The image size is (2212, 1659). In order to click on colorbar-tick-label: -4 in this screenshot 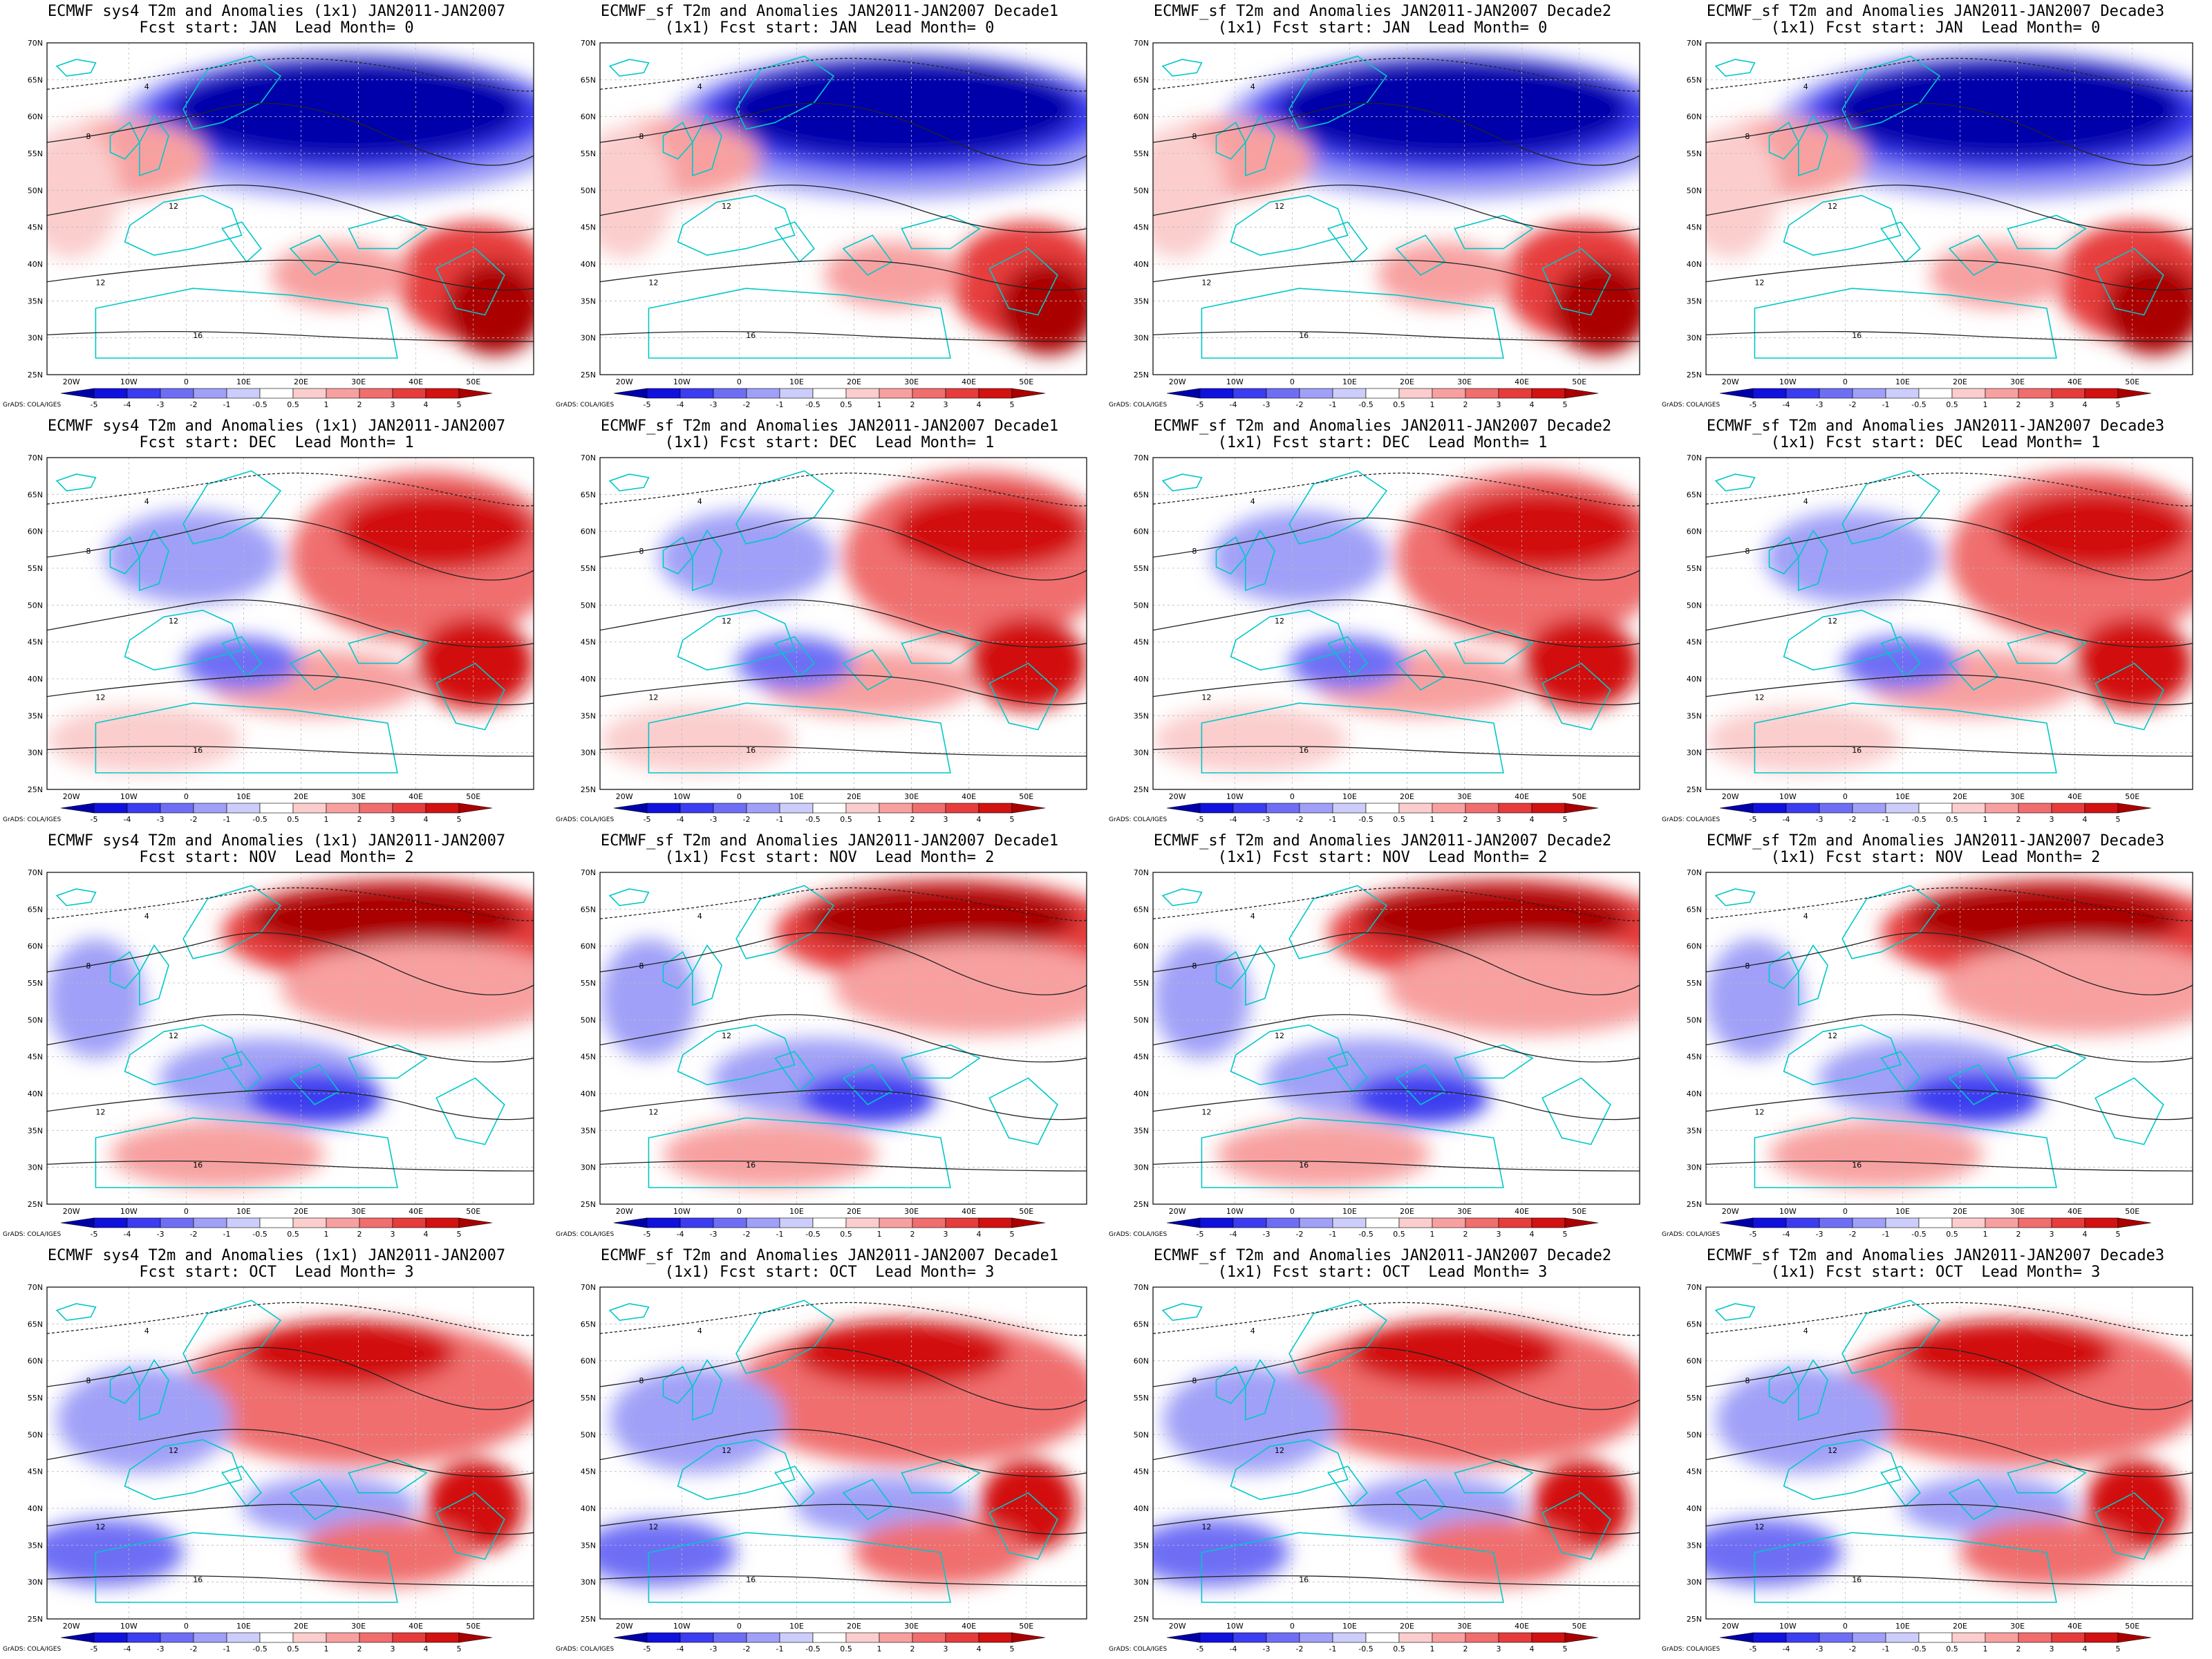, I will do `click(1234, 1648)`.